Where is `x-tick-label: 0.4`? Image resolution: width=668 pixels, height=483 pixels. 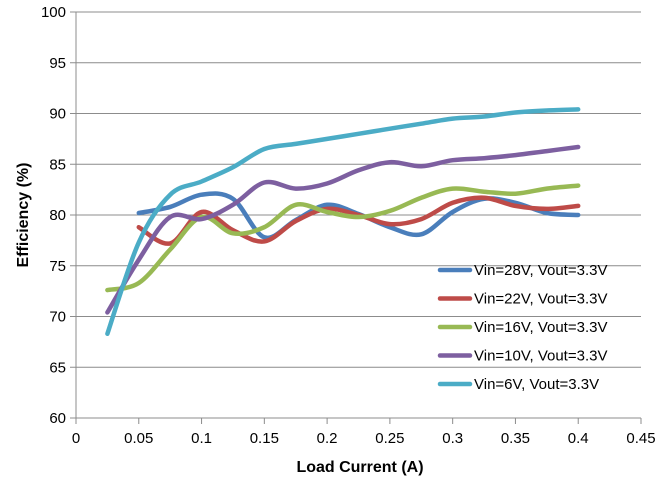 x-tick-label: 0.4 is located at coordinates (578, 438).